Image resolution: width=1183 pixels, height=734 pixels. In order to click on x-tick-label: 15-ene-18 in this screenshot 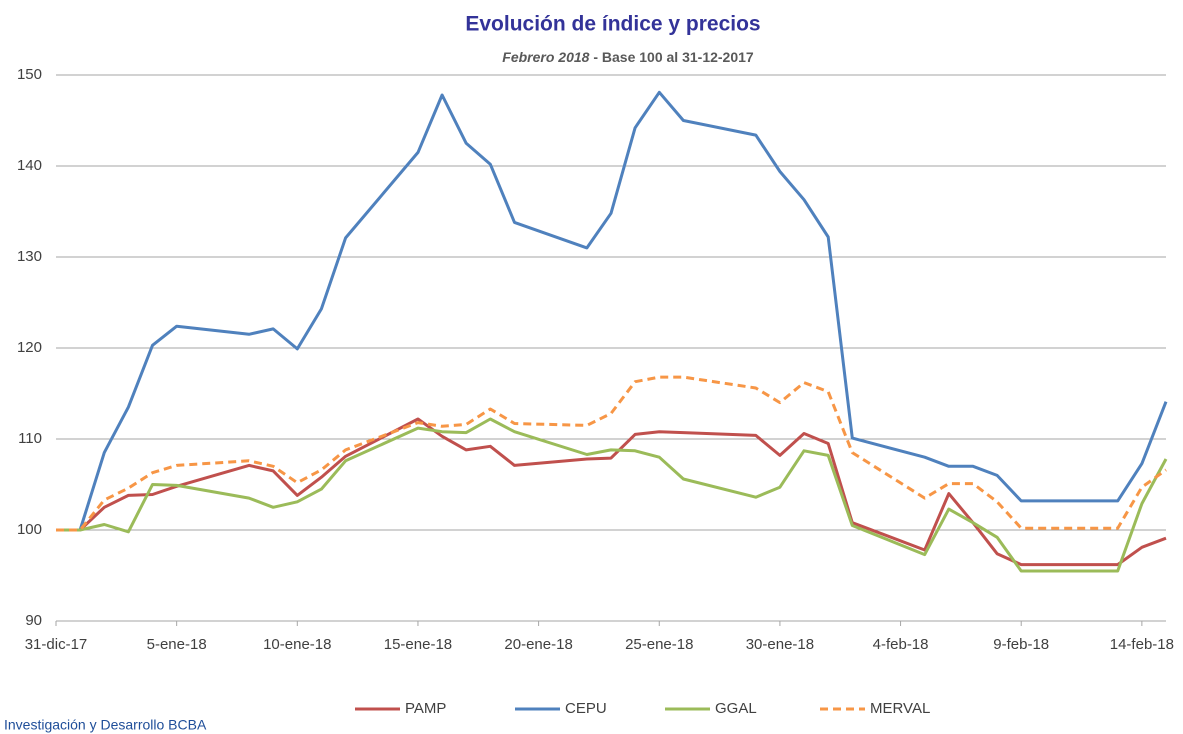, I will do `click(418, 644)`.